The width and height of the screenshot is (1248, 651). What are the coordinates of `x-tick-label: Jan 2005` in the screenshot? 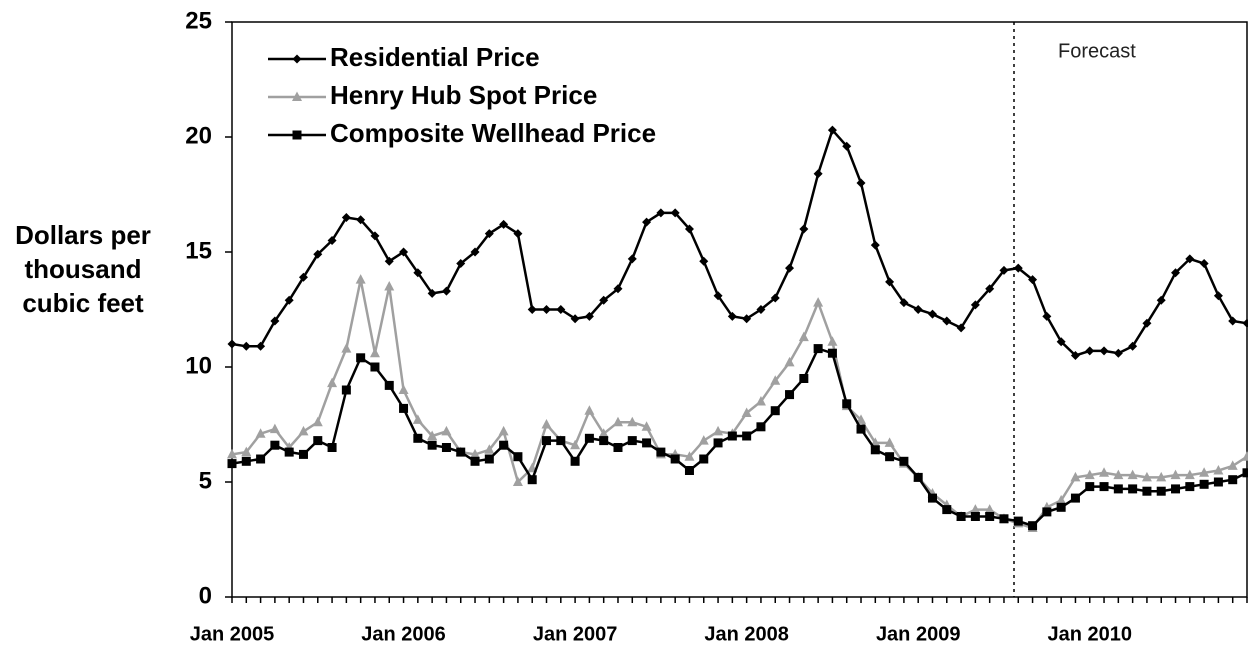 It's located at (232, 634).